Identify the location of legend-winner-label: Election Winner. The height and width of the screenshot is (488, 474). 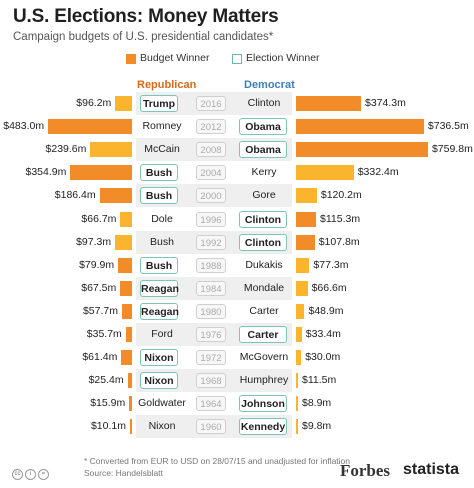
(283, 58).